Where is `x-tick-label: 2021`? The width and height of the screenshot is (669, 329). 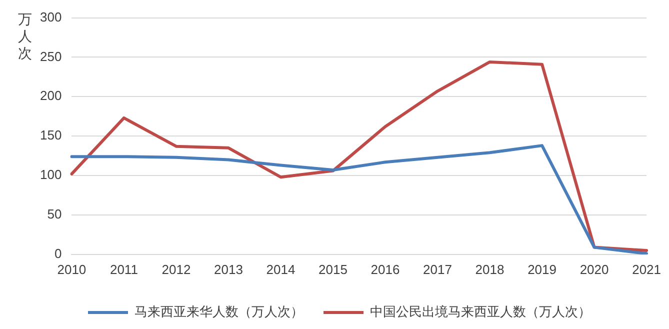
x-tick-label: 2021 is located at coordinates (646, 269).